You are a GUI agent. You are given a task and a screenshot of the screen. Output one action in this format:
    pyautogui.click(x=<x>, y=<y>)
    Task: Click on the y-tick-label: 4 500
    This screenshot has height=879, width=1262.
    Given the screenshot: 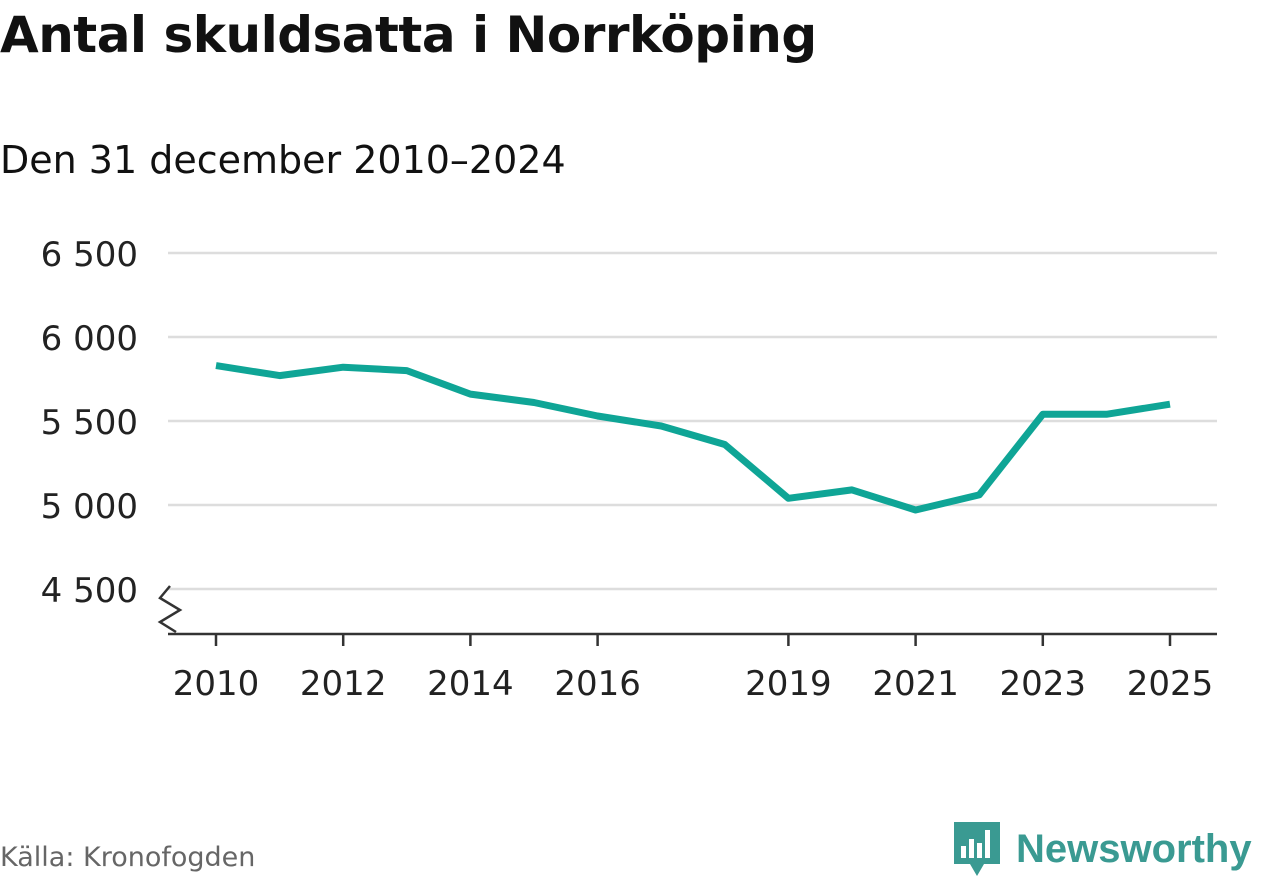 What is the action you would take?
    pyautogui.click(x=89, y=591)
    